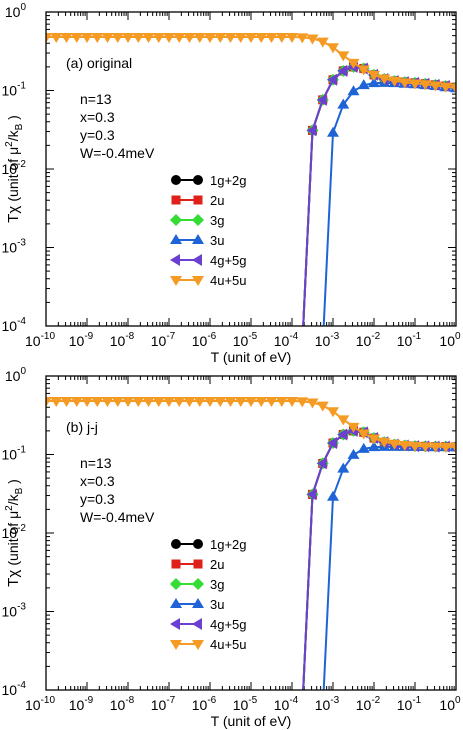  I want to click on y-tick-label: 10⁻², so click(14, 168).